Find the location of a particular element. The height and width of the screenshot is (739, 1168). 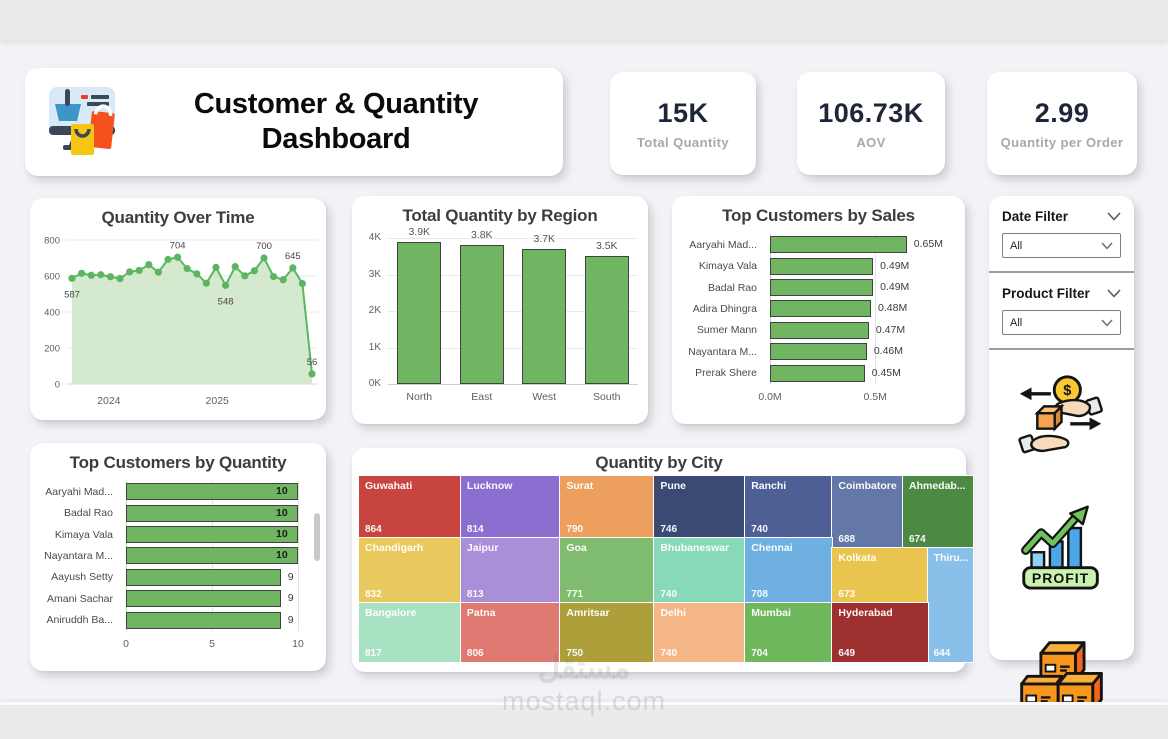

treemap-tile: Ranchi 740 is located at coordinates (789, 507).